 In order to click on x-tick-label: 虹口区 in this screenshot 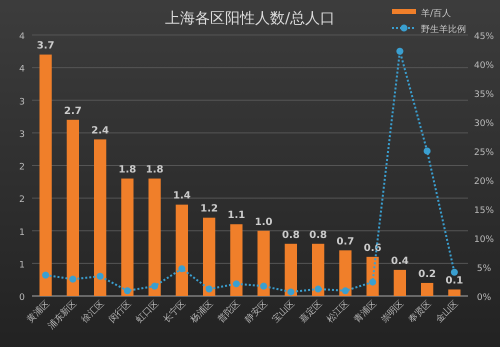, I will do `click(147, 312)`.